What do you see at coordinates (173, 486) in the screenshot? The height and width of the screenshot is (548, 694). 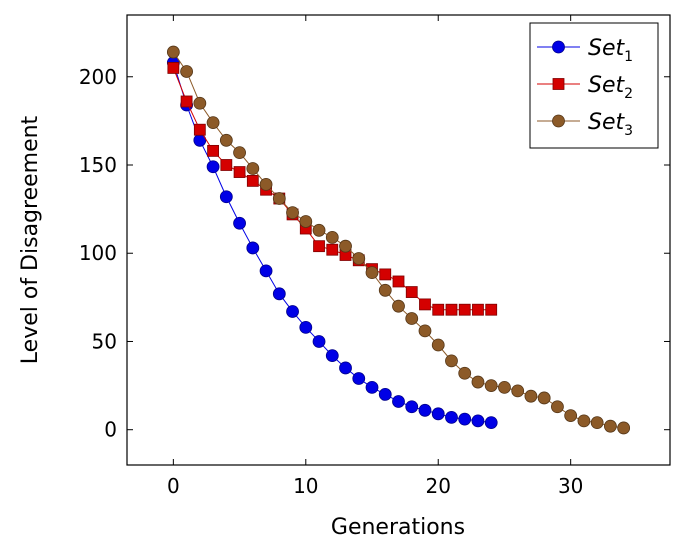 I see `x-tick-label: 0` at bounding box center [173, 486].